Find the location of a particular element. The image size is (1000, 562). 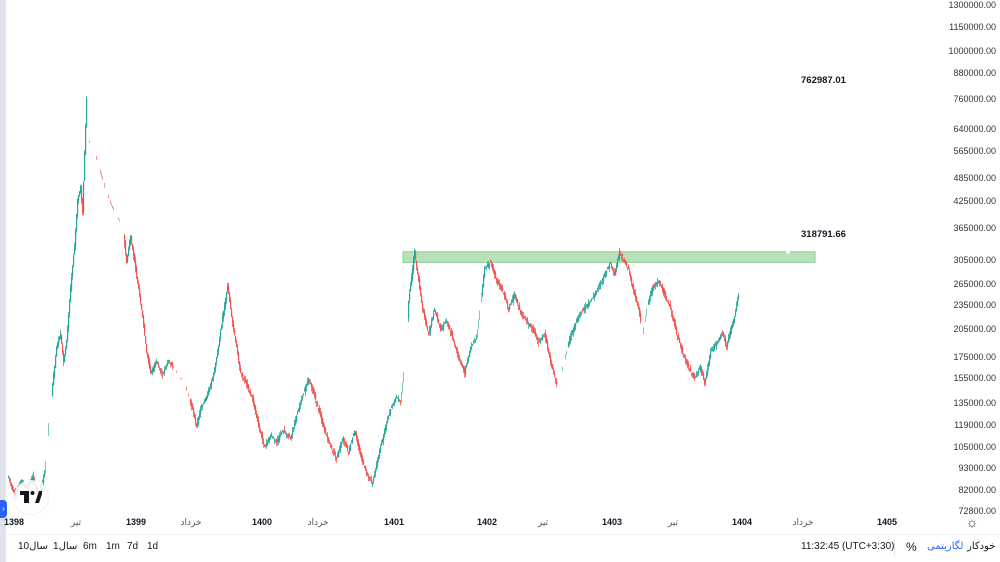

range-button: 1سال is located at coordinates (65, 546).